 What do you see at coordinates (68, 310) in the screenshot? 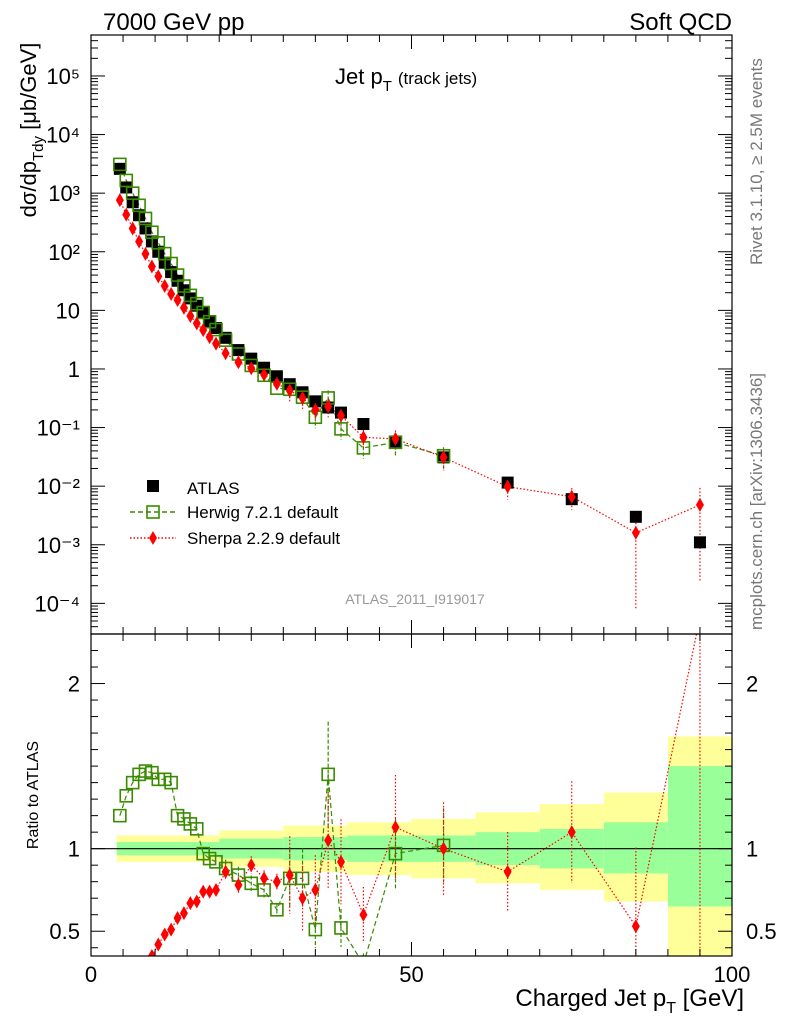
I see `main-y-tick-label: 10` at bounding box center [68, 310].